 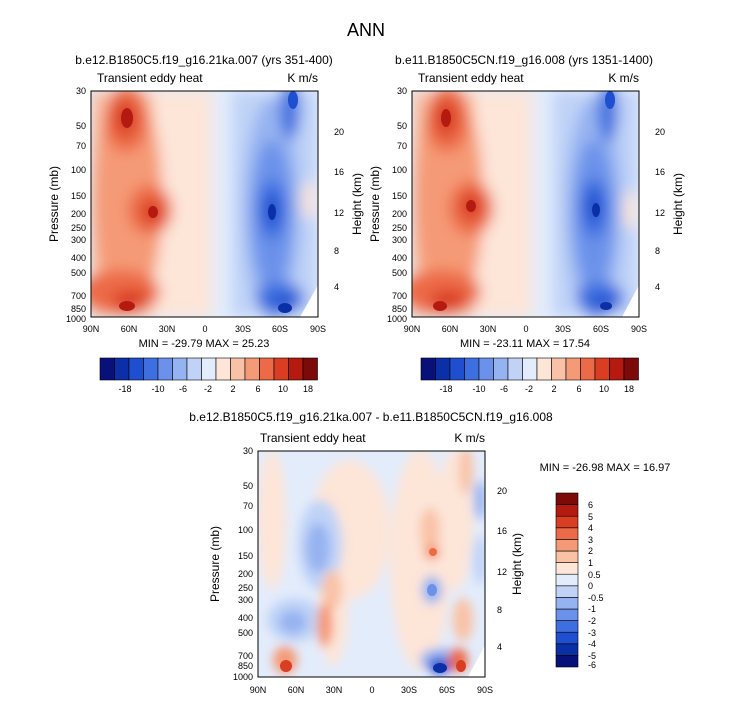 What do you see at coordinates (592, 609) in the screenshot?
I see `colorbar-label: -1` at bounding box center [592, 609].